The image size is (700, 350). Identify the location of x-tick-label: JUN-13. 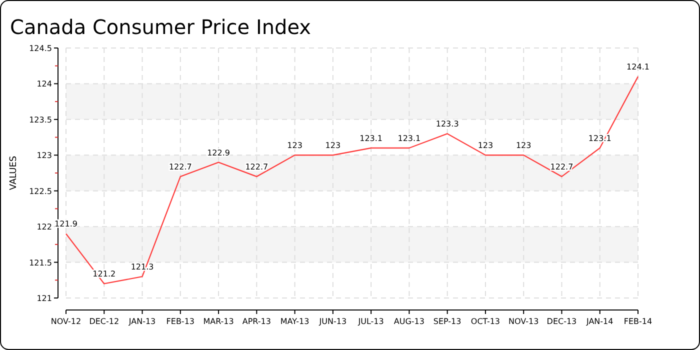
(332, 321).